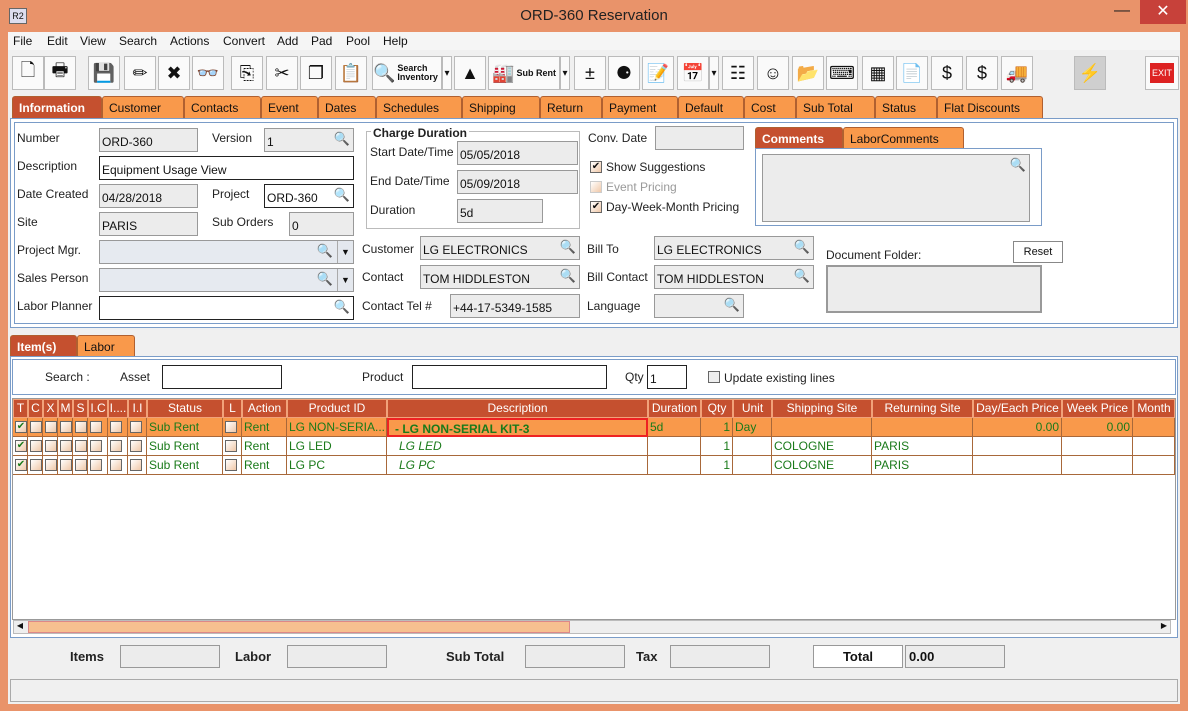 This screenshot has width=1188, height=711. What do you see at coordinates (395, 41) in the screenshot?
I see `menu-help: Help` at bounding box center [395, 41].